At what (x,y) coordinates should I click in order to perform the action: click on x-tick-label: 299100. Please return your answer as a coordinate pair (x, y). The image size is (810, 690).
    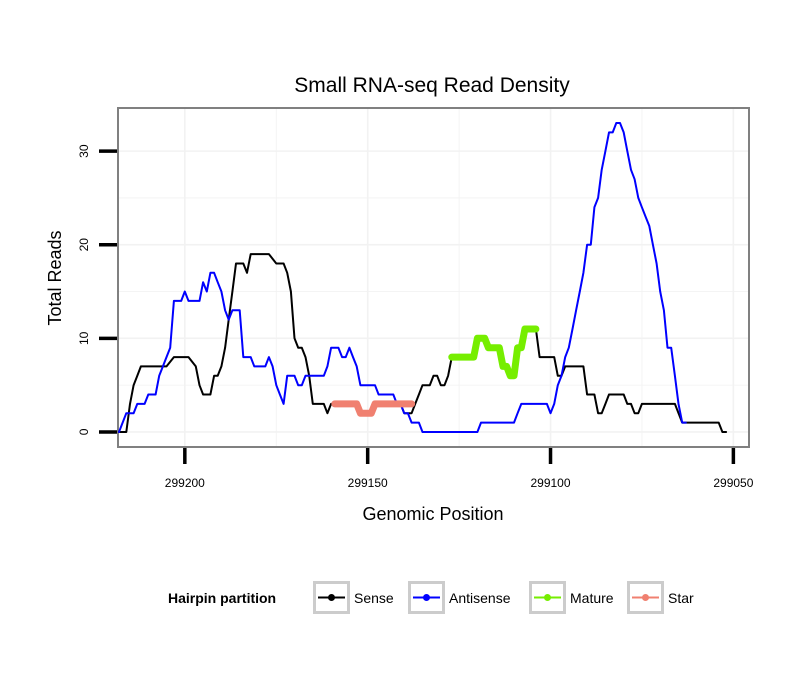
    Looking at the image, I should click on (550, 483).